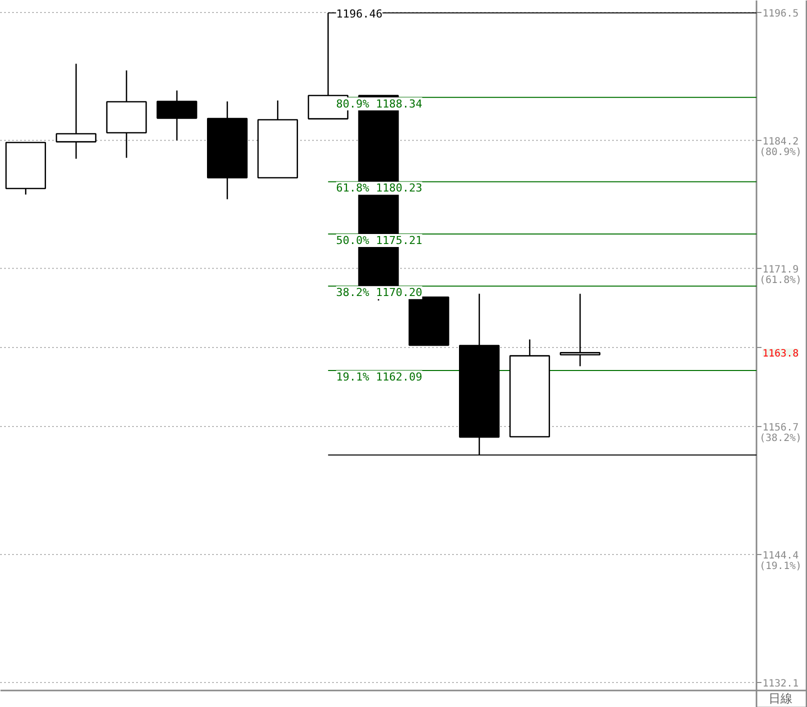  Describe the element at coordinates (379, 293) in the screenshot. I see `ref-line-label: 38.2% 1170.20` at that location.